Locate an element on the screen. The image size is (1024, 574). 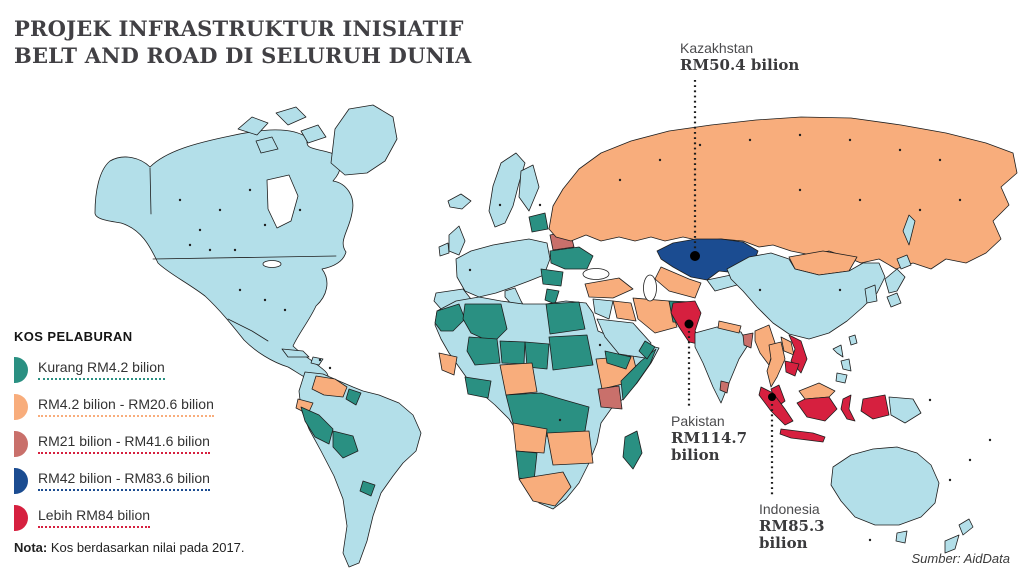
country-zambia-mozambique is located at coordinates (570, 448).